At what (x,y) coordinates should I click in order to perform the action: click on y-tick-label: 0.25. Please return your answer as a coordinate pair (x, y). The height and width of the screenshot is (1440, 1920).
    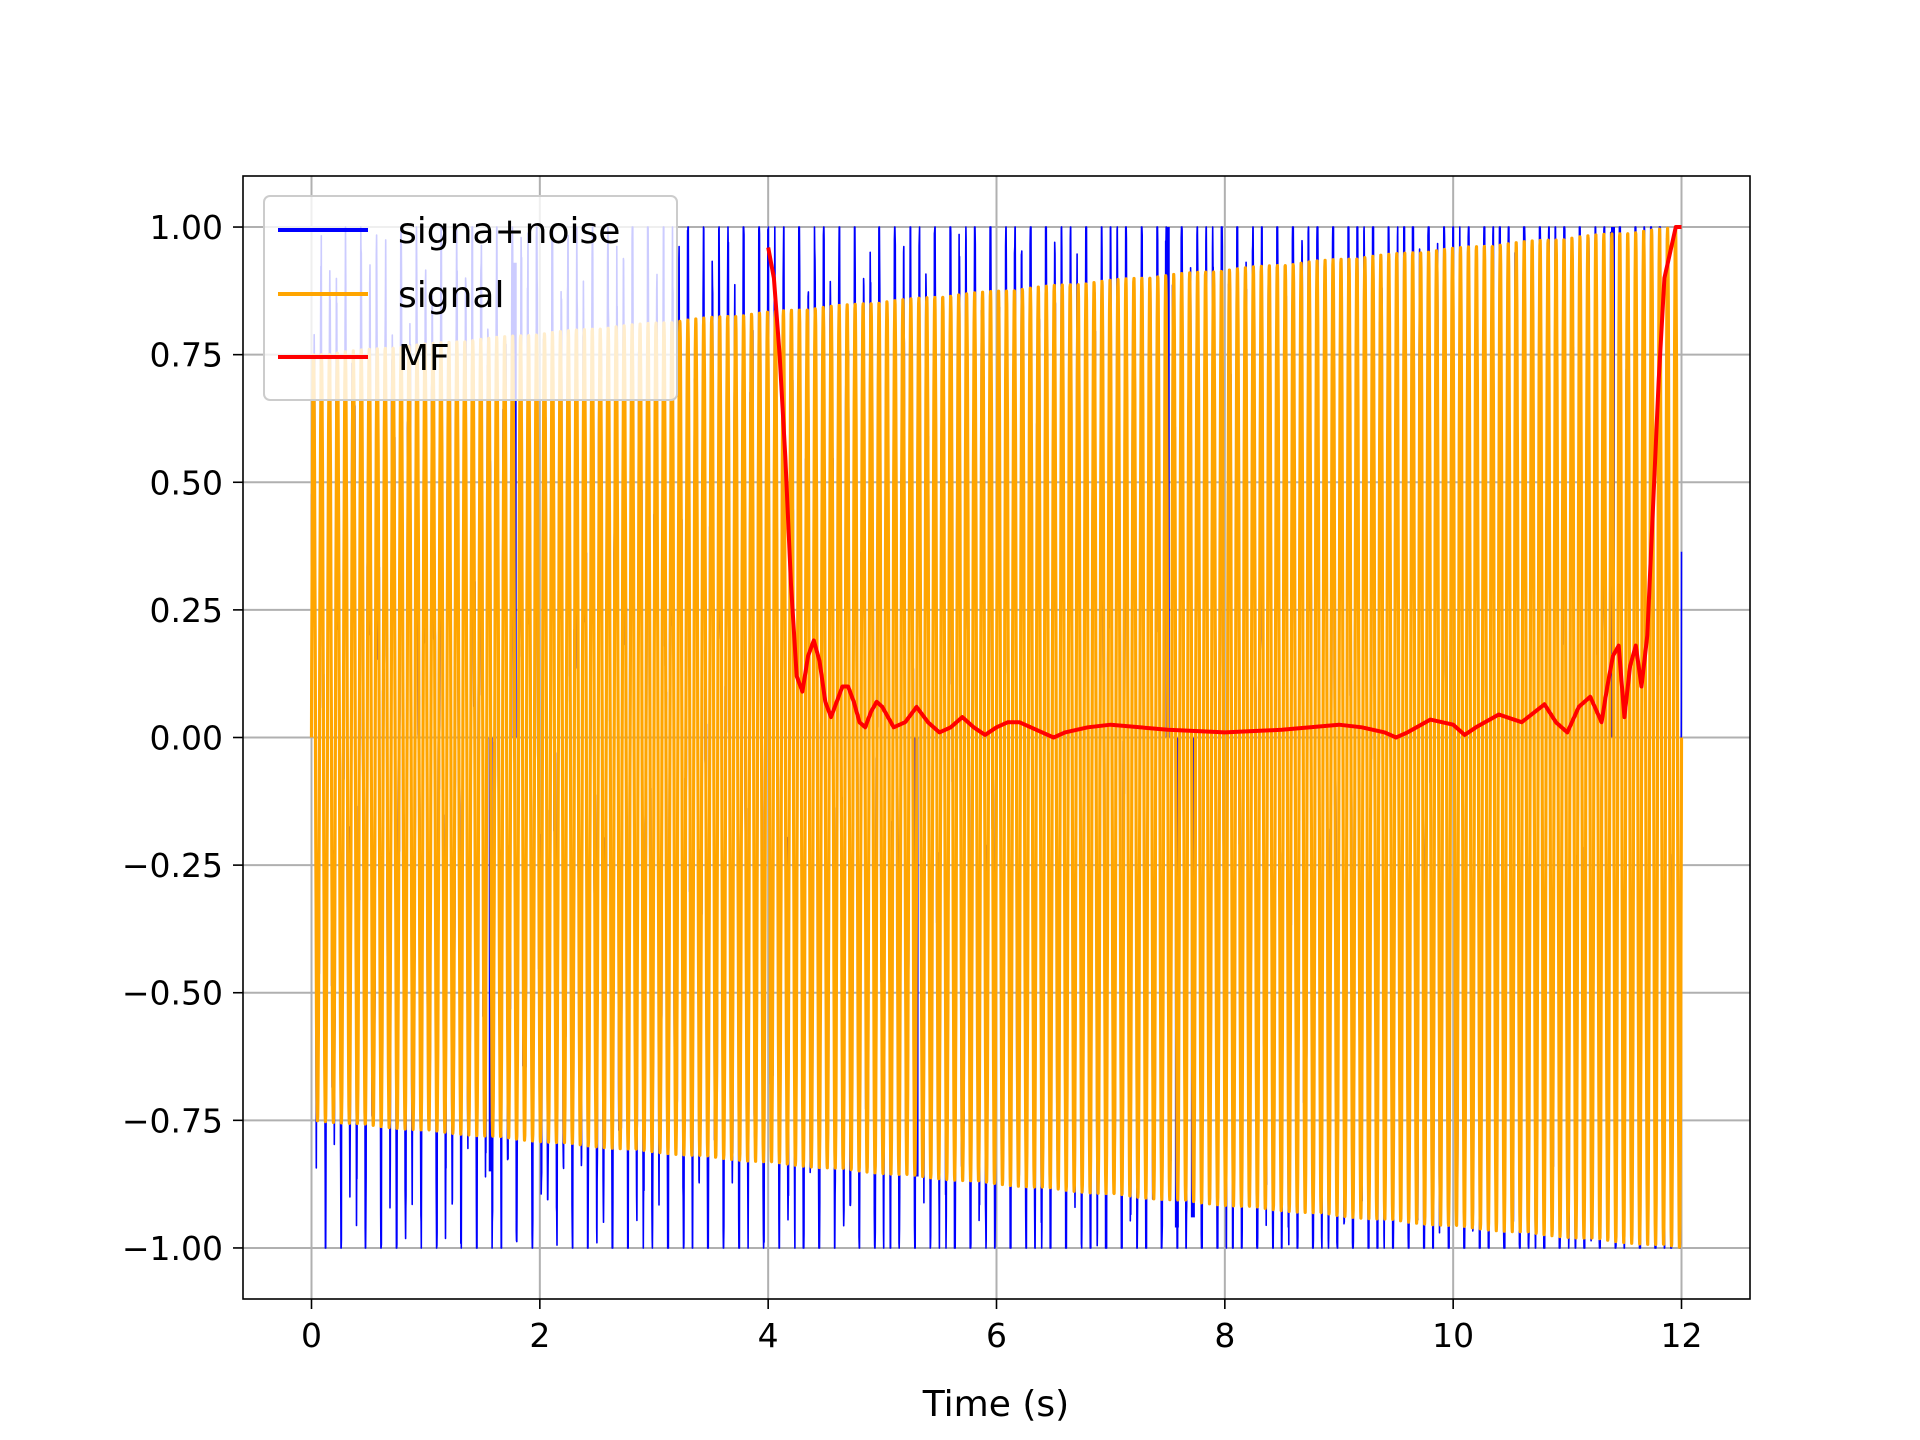
    Looking at the image, I should click on (186, 610).